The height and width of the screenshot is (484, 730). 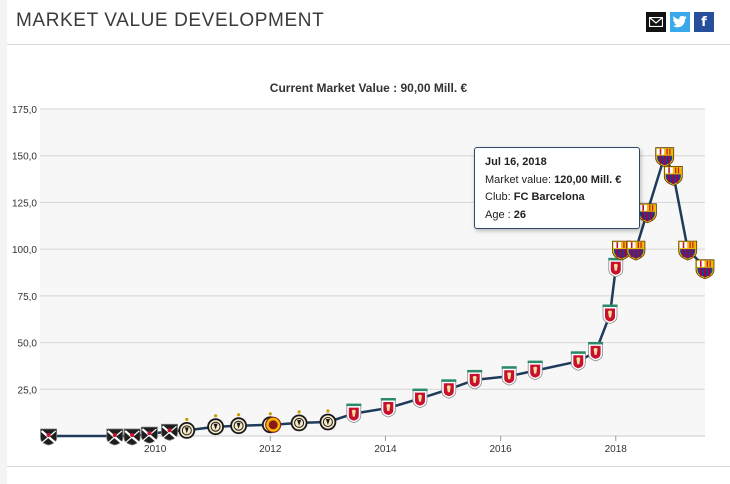 What do you see at coordinates (24, 203) in the screenshot?
I see `y-tick-label: 125,0` at bounding box center [24, 203].